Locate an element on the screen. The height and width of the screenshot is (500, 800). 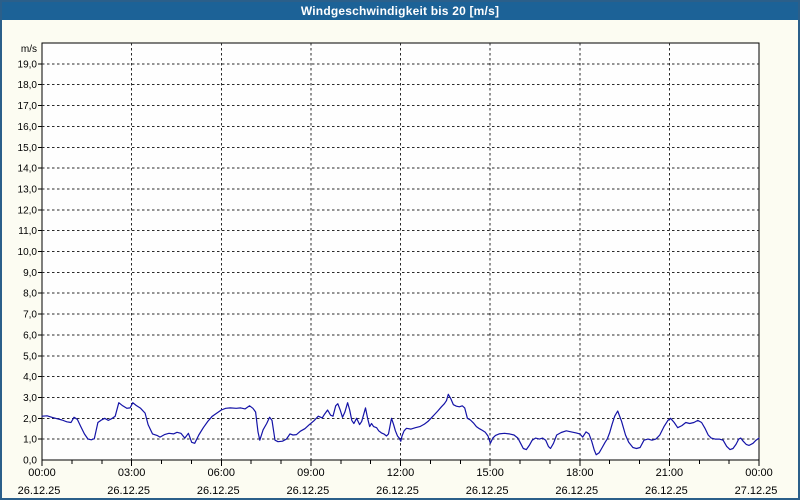
svg-text: 27.12.25 is located at coordinates (756, 491).